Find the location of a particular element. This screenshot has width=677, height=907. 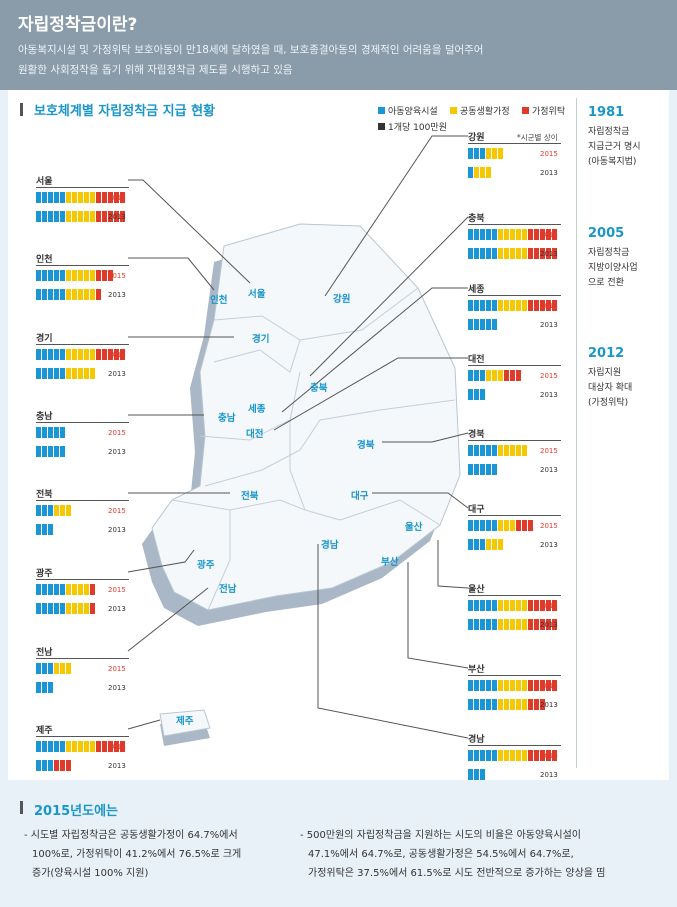

map-label-ulsan: 울산 is located at coordinates (414, 527).